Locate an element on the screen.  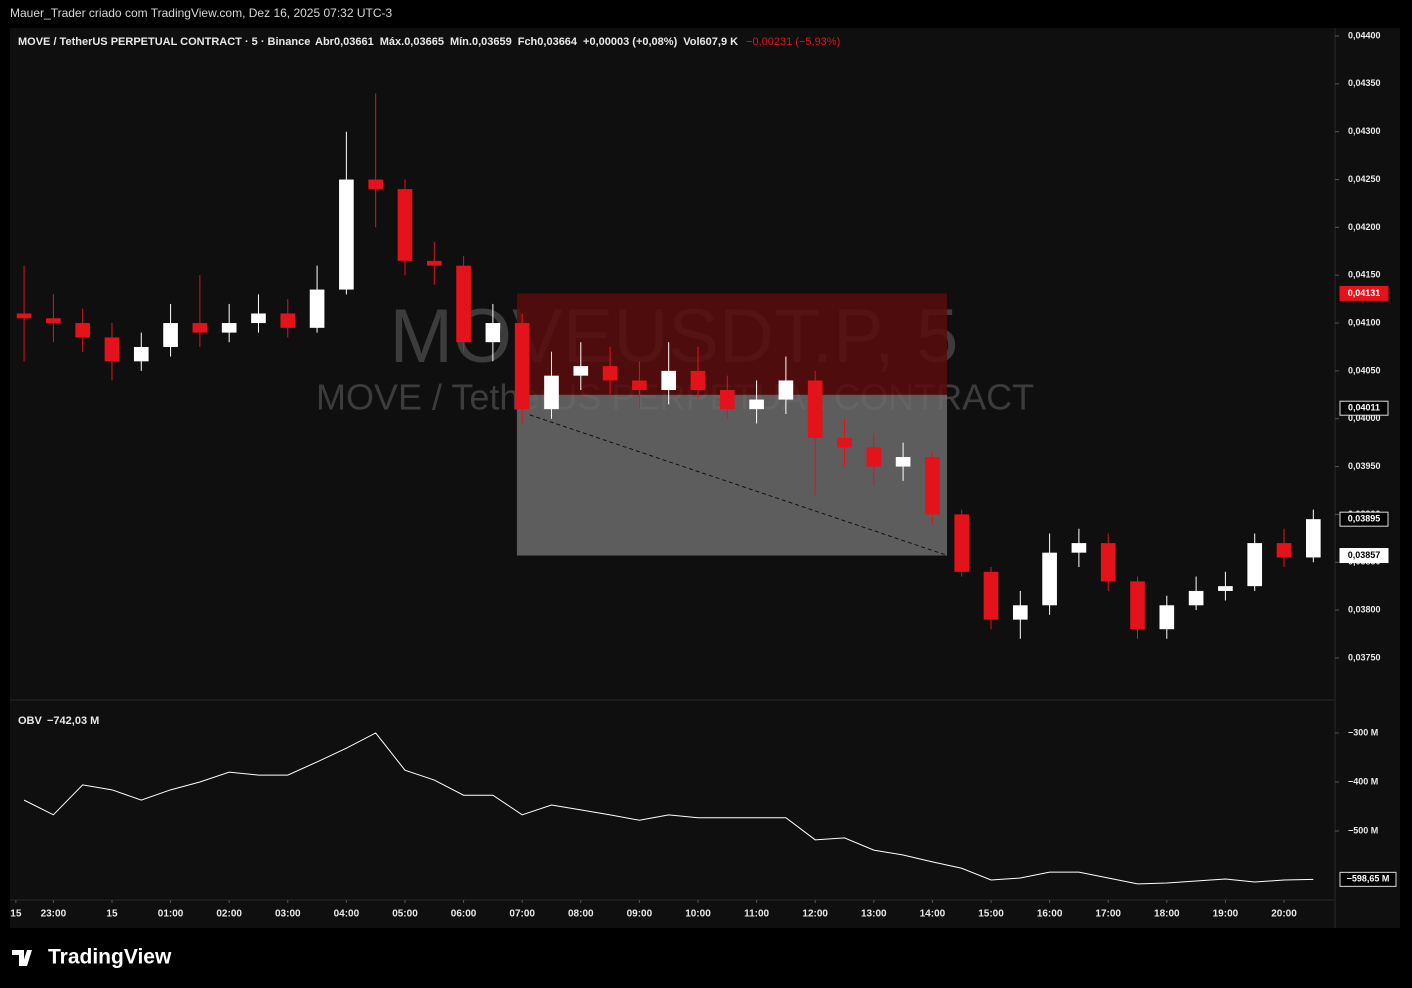
trendline is located at coordinates (737, 485).